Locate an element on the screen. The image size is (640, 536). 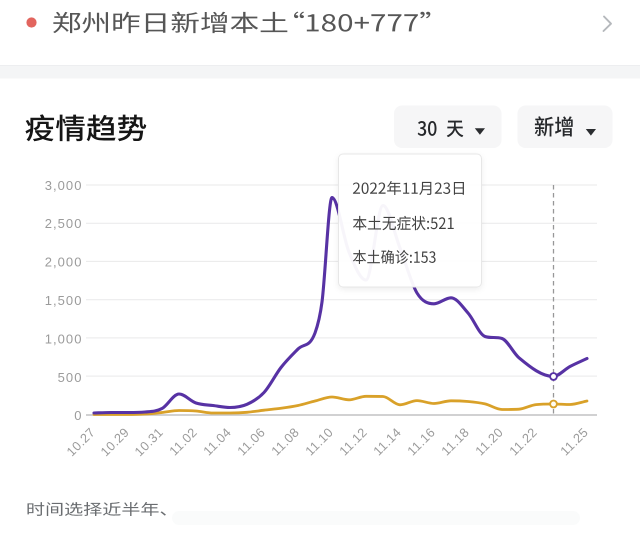
svg-text: 1,500 is located at coordinates (64, 300).